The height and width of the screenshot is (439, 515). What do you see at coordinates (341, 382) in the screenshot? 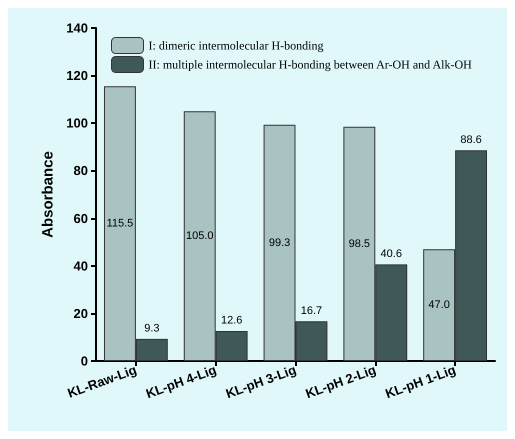
I see `x-tick-label: KL-pH 2-Lig` at bounding box center [341, 382].